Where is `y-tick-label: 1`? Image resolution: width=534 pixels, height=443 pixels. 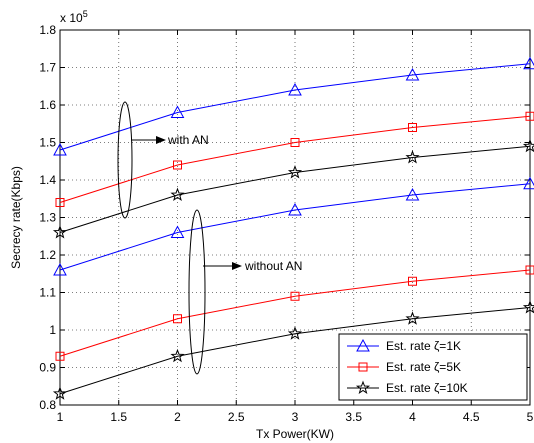
y-tick-label: 1 is located at coordinates (52, 330).